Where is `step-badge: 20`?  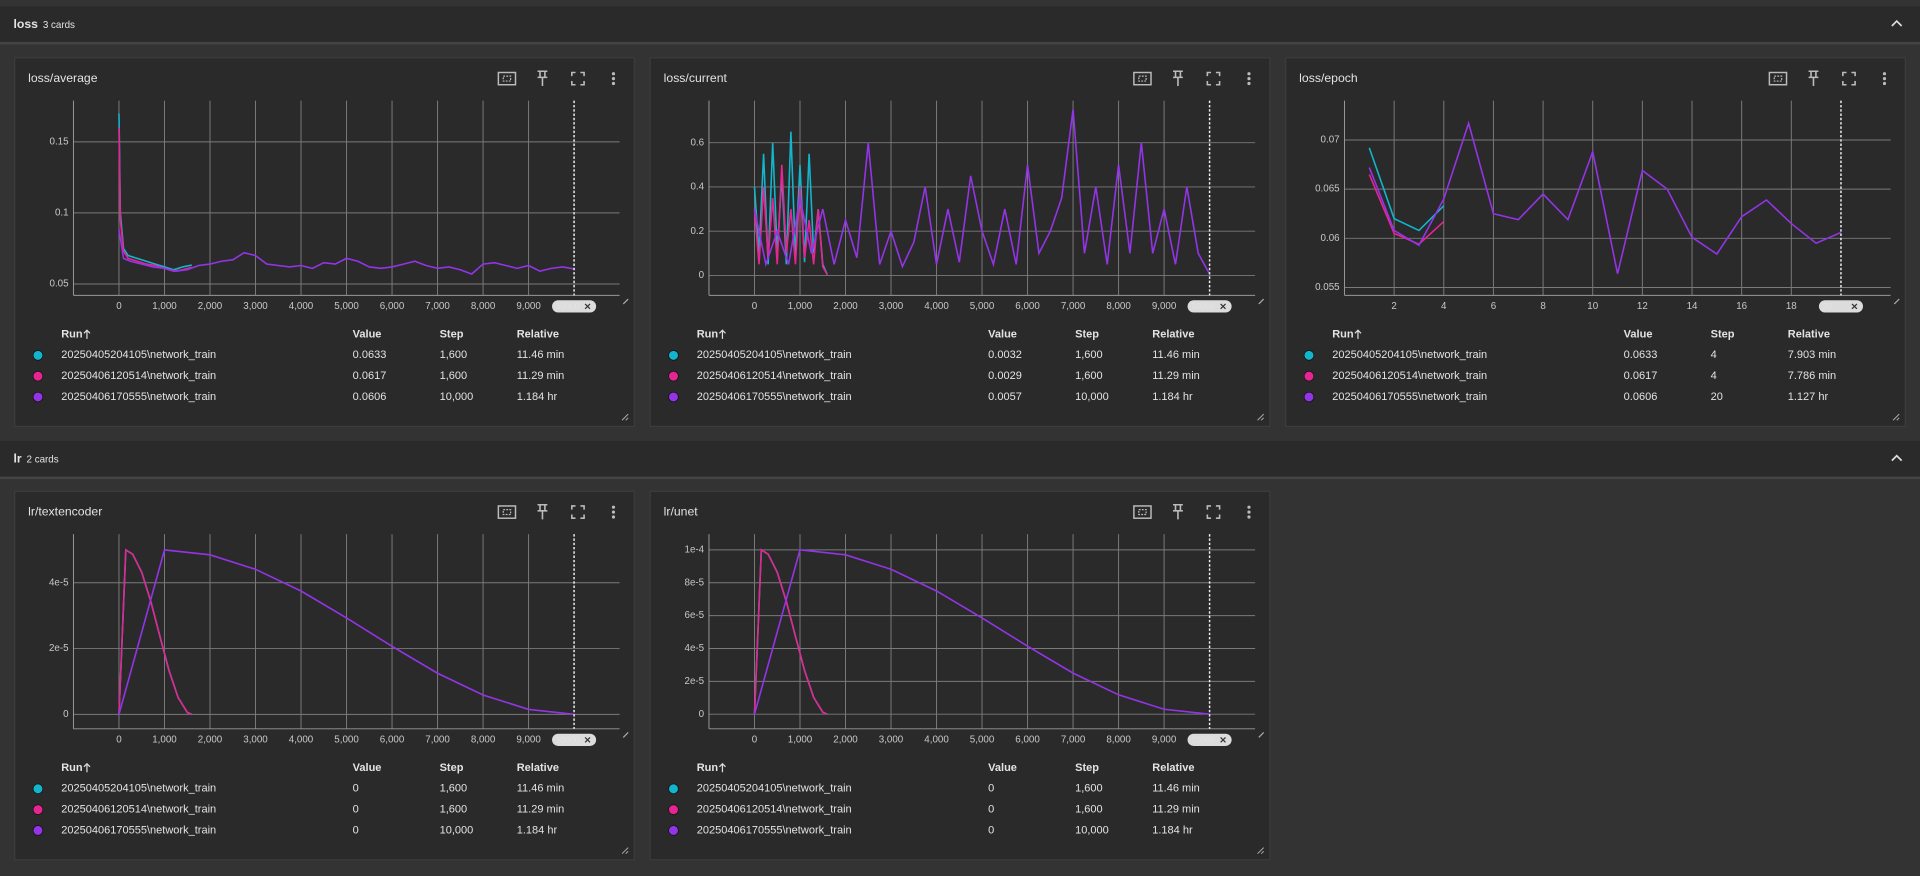
step-badge: 20 is located at coordinates (1841, 306).